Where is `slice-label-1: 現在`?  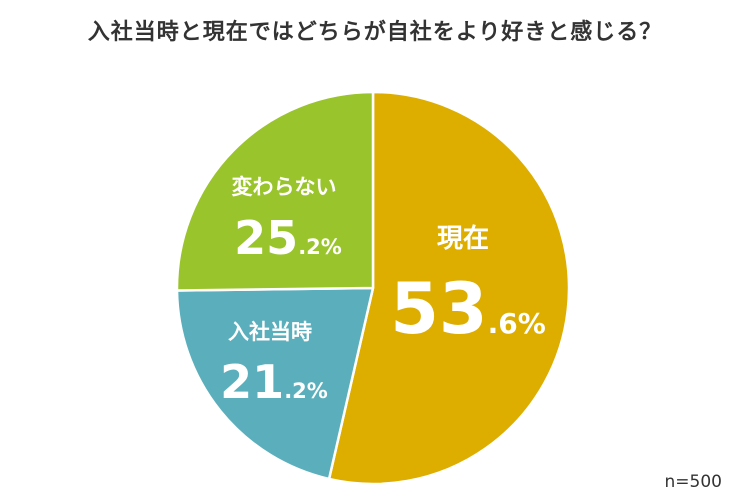
slice-label-1: 現在 is located at coordinates (463, 239).